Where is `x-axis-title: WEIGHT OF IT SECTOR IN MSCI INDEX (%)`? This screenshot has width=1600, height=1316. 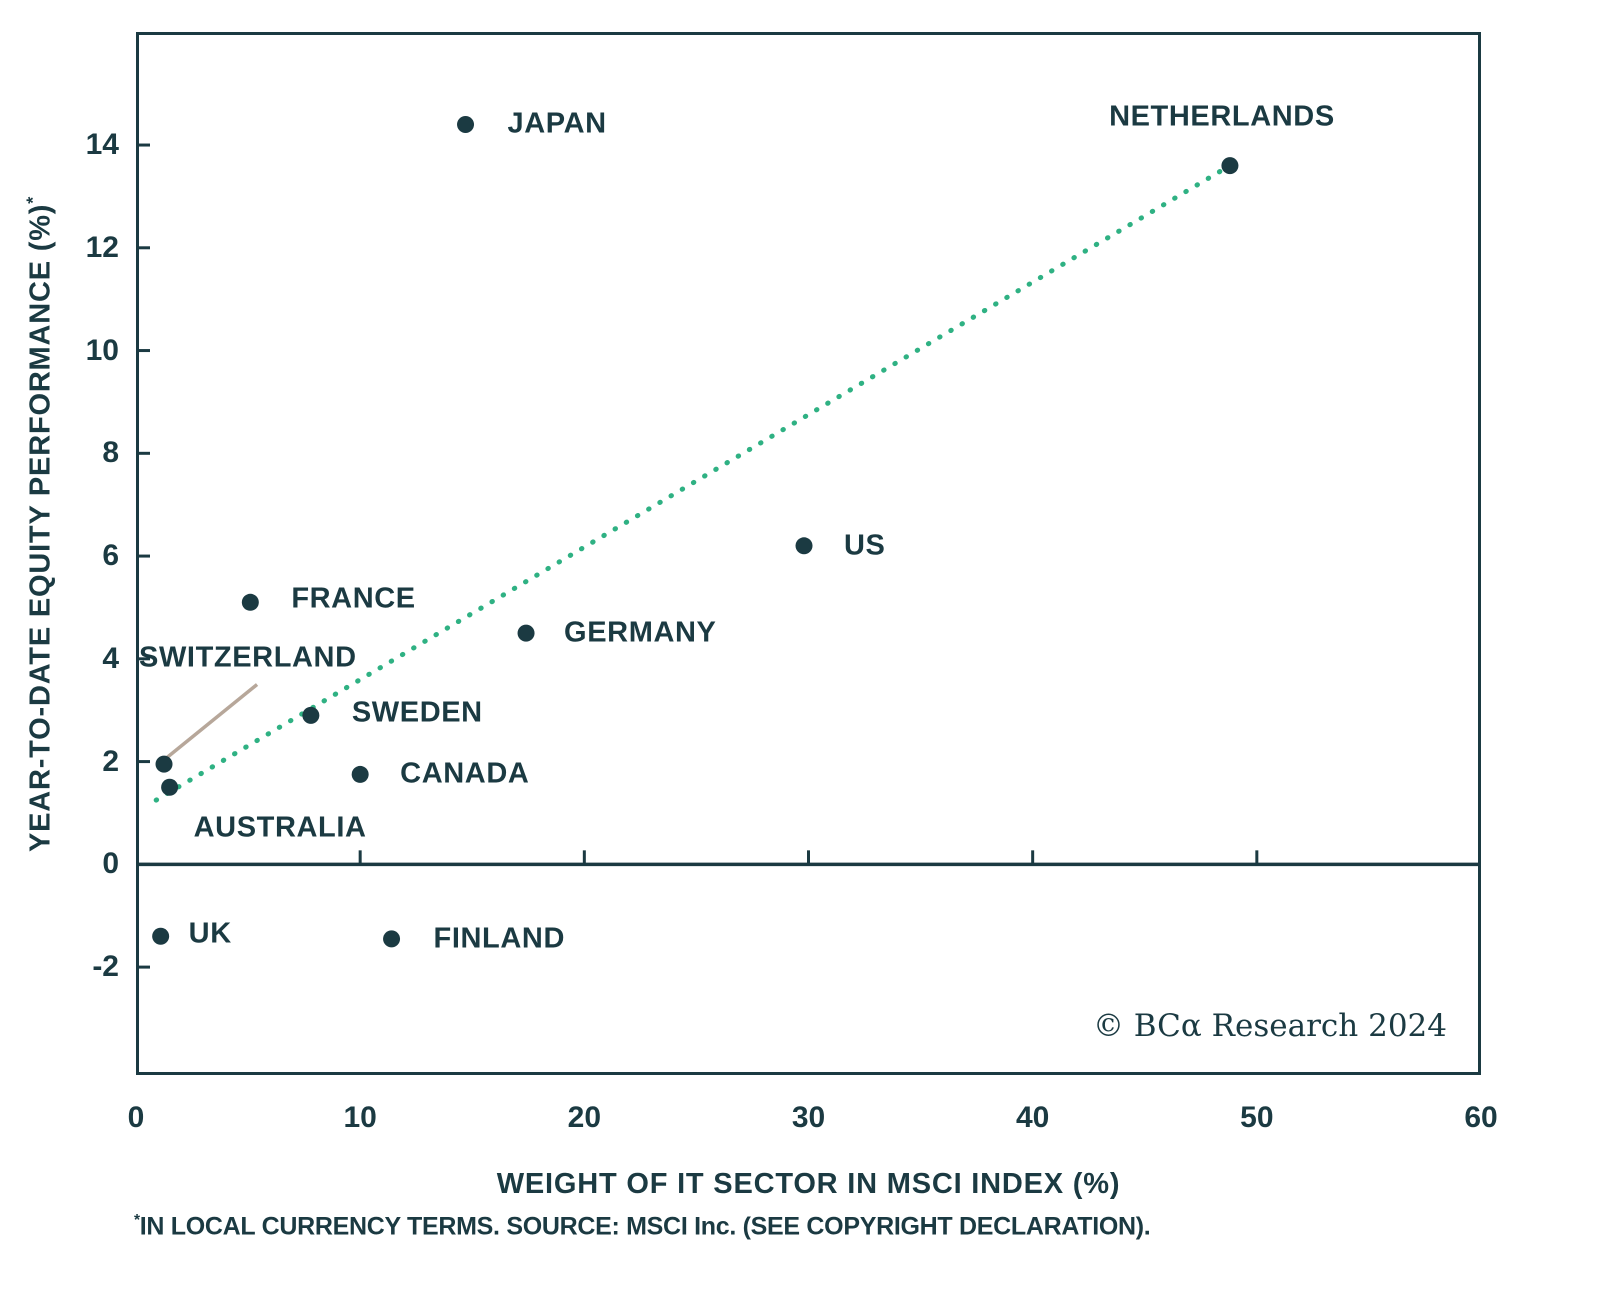 x-axis-title: WEIGHT OF IT SECTOR IN MSCI INDEX (%) is located at coordinates (808, 1184).